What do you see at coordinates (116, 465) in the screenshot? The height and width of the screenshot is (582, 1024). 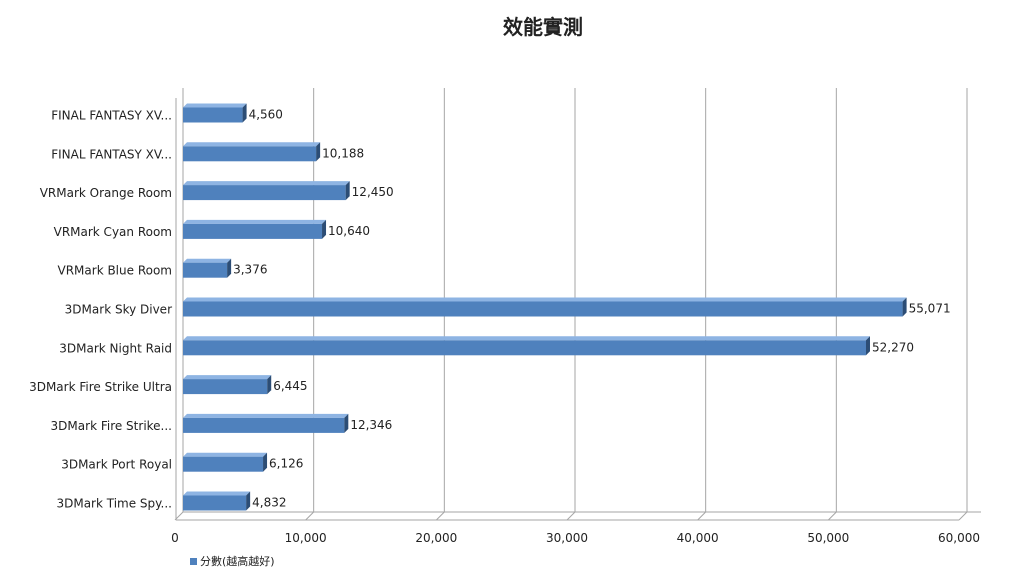 I see `category-label: 3DMark Port Royal` at bounding box center [116, 465].